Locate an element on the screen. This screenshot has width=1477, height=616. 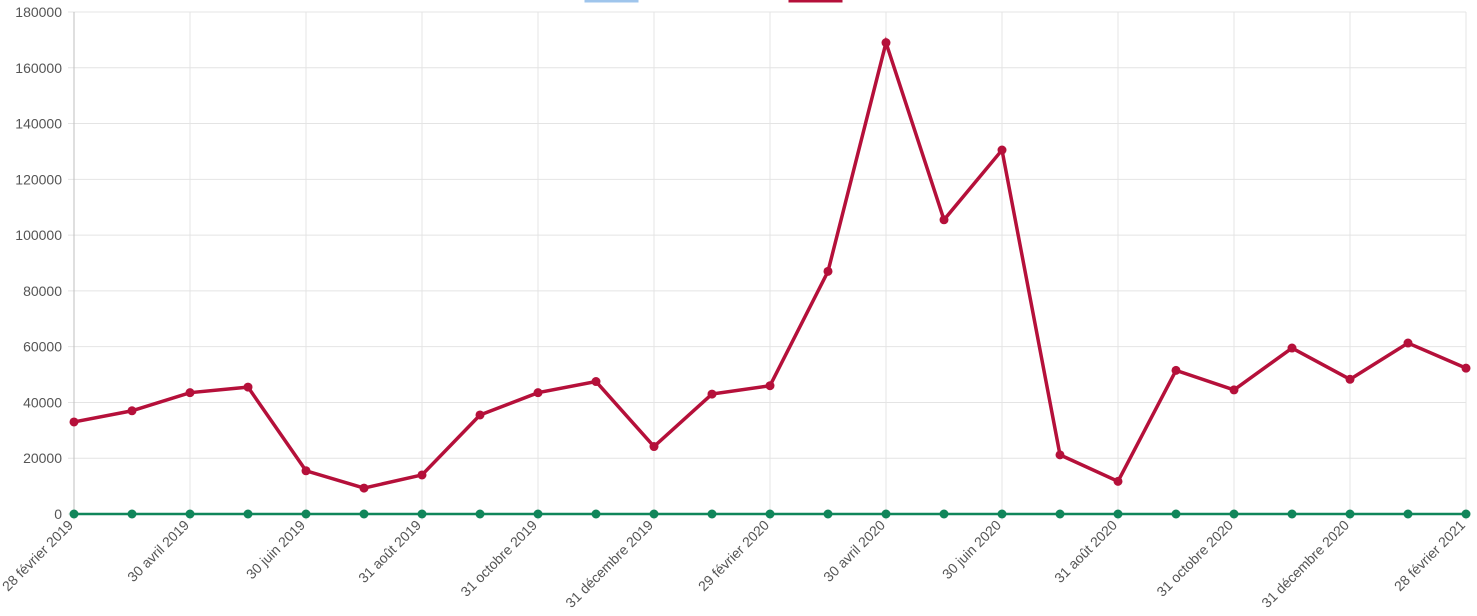
x-tick-label: 31 octobre 2020 is located at coordinates (1194, 558).